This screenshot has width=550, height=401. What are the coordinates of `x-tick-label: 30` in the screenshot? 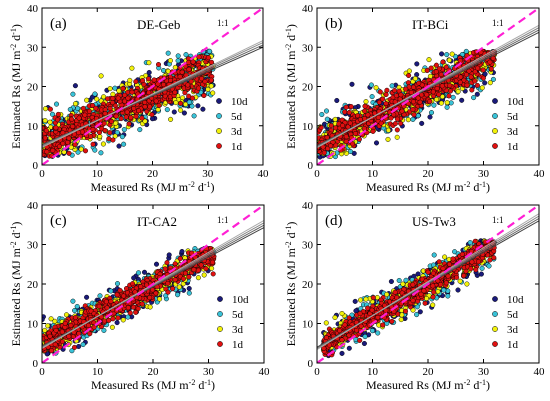 It's located at (484, 174).